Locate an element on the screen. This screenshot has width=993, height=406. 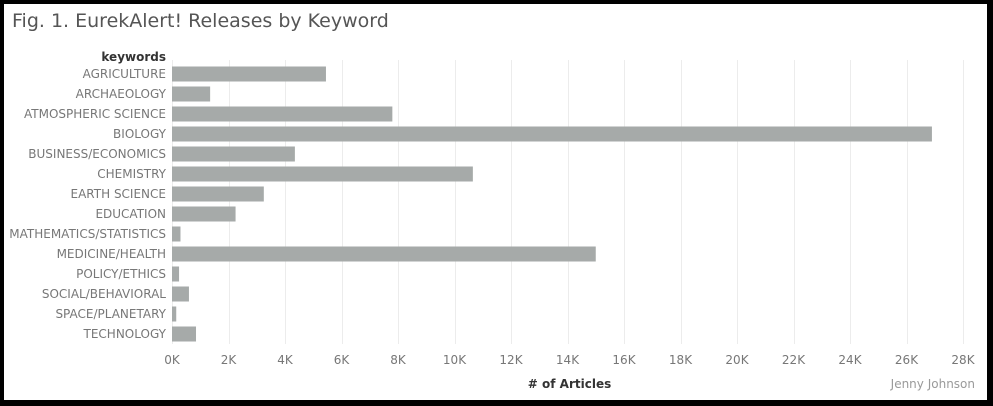
x-tick-label: 26K is located at coordinates (907, 360).